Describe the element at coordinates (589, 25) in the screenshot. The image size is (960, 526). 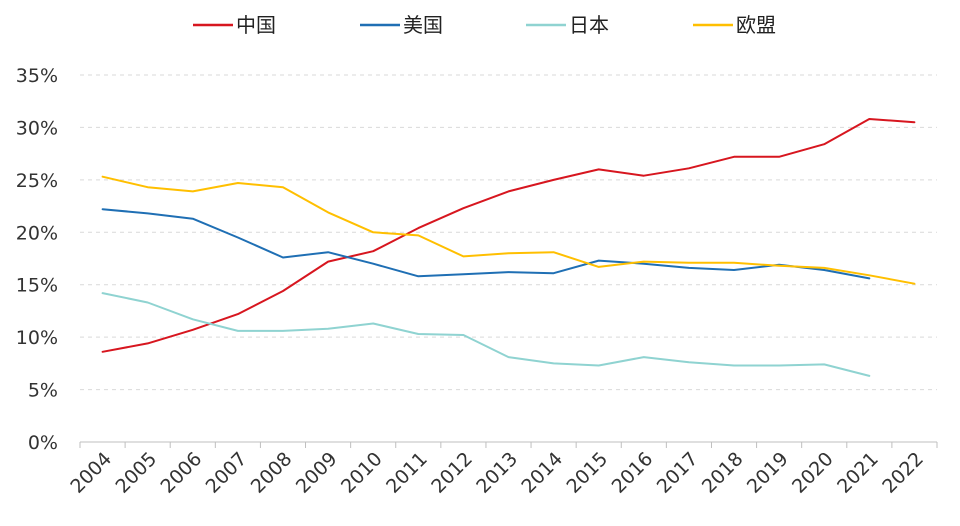
I see `legend-label: 日本` at that location.